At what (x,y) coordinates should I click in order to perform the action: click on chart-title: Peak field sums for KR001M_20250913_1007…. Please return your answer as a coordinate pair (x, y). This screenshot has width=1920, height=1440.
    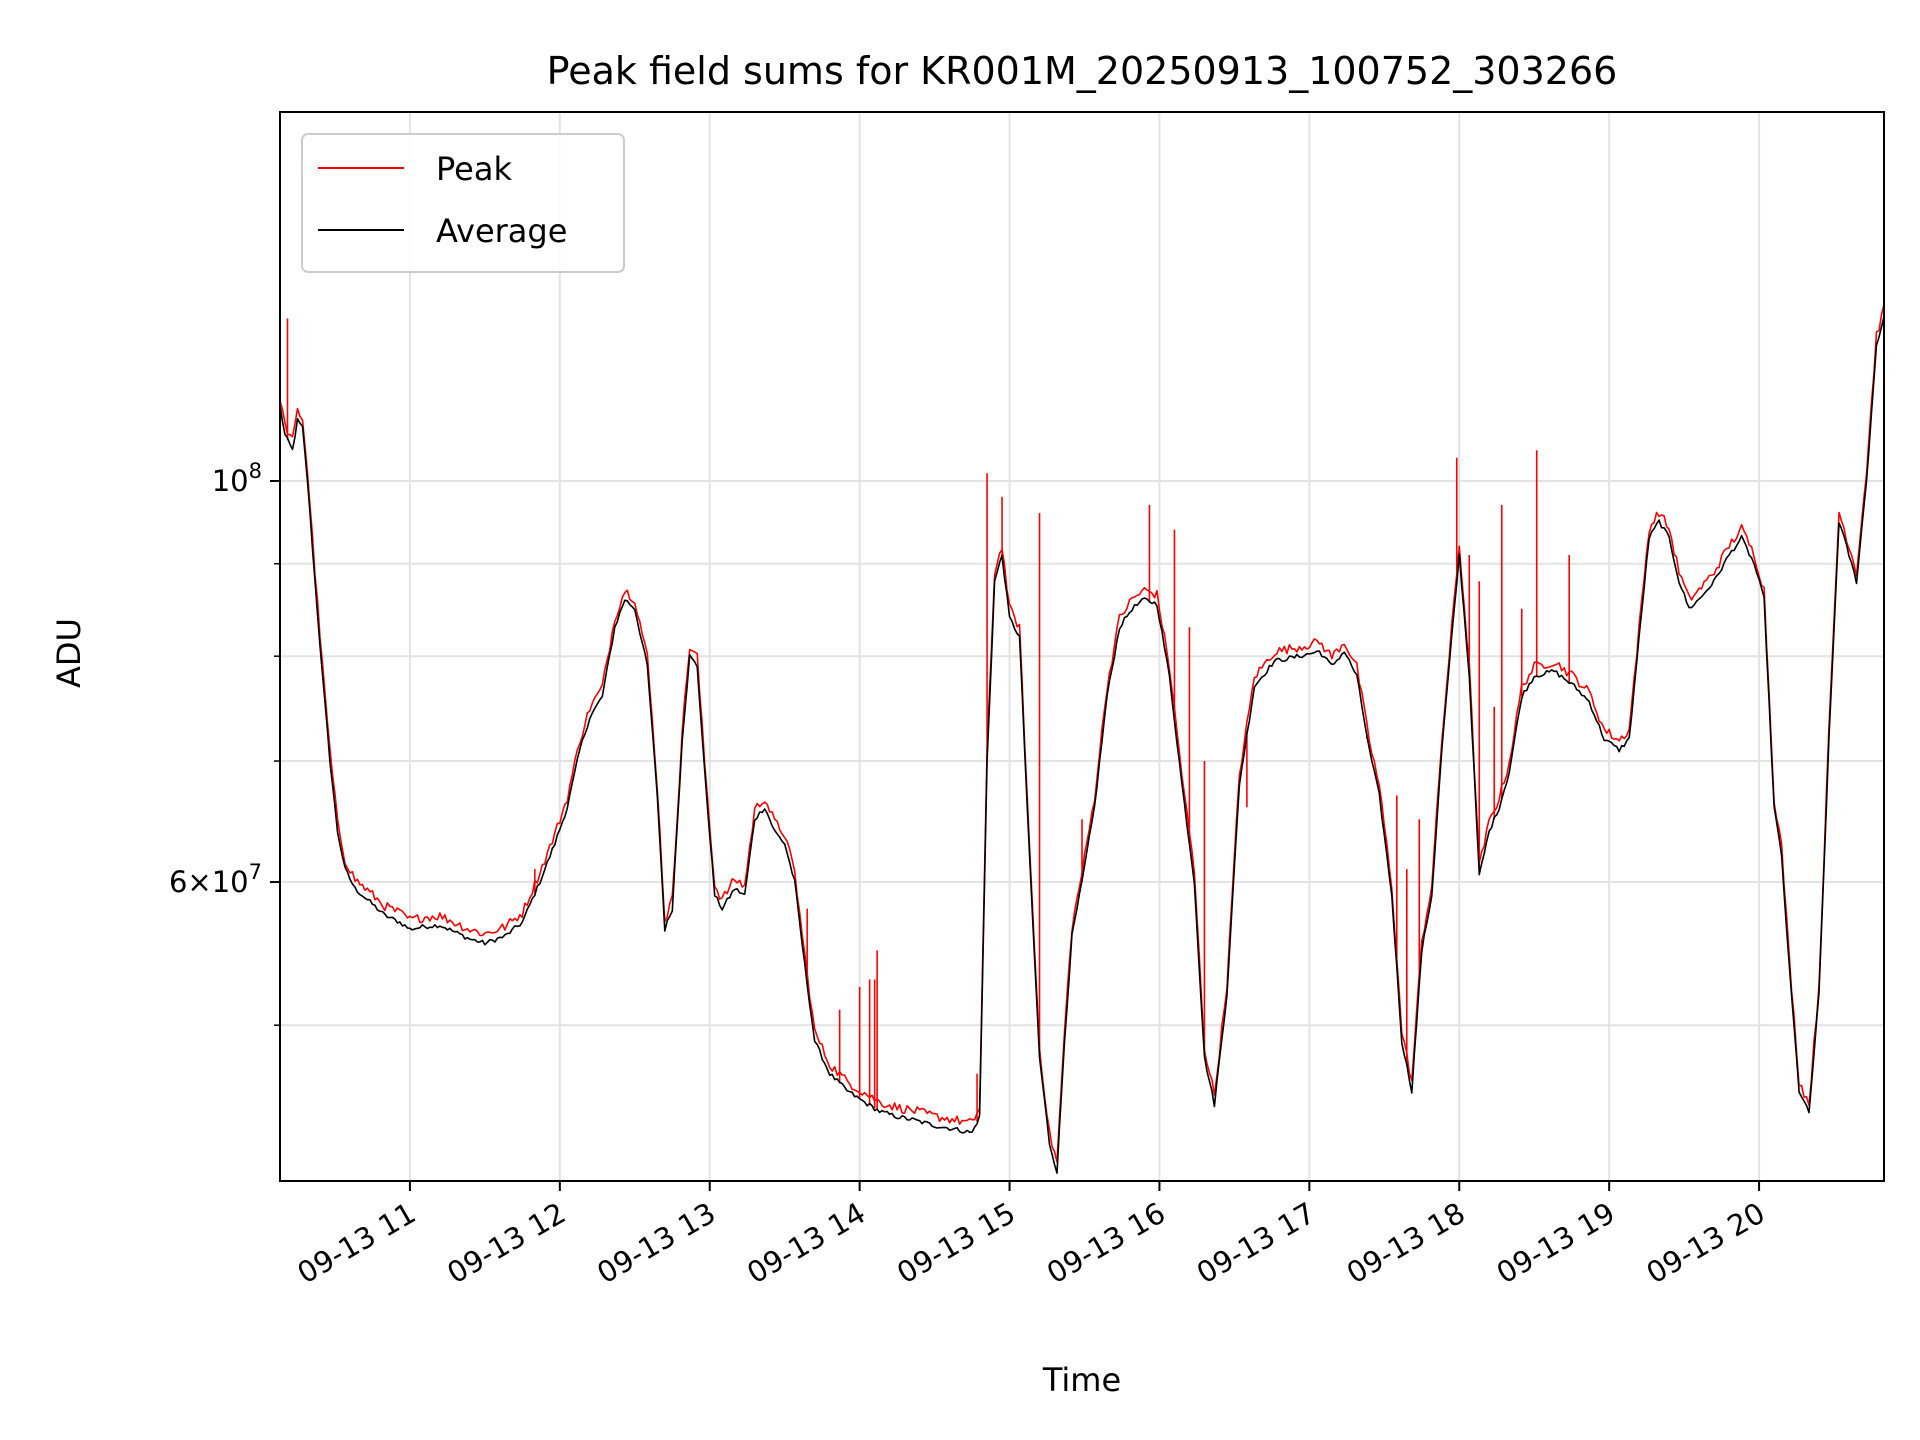
    Looking at the image, I should click on (1082, 71).